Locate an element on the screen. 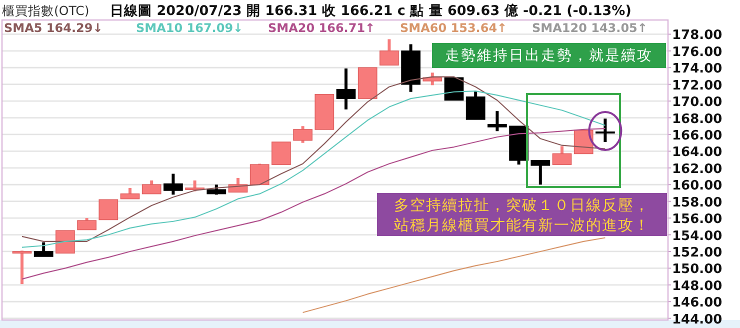 This screenshot has width=740, height=328. y-tick-label: 160.00 is located at coordinates (697, 186).